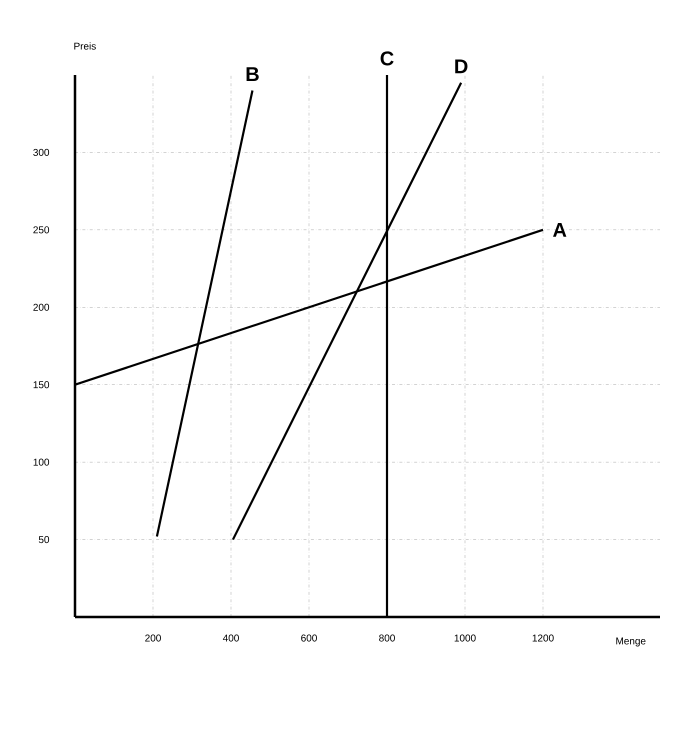  What do you see at coordinates (41, 230) in the screenshot?
I see `y-tick-label: 250` at bounding box center [41, 230].